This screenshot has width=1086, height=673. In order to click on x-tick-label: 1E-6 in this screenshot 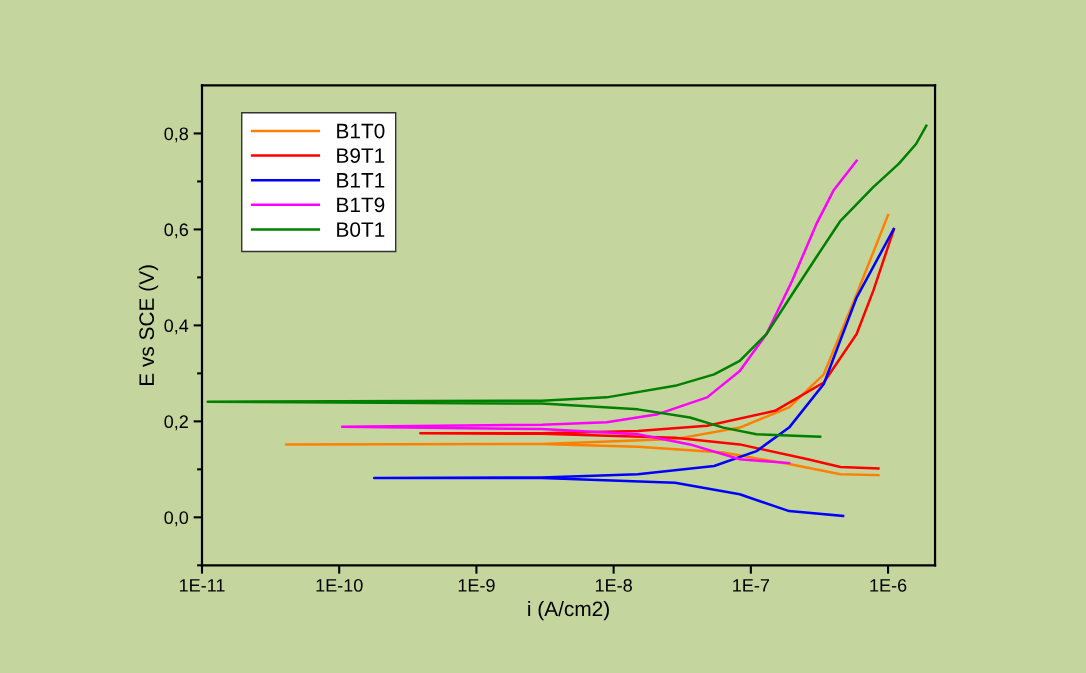, I will do `click(888, 585)`.